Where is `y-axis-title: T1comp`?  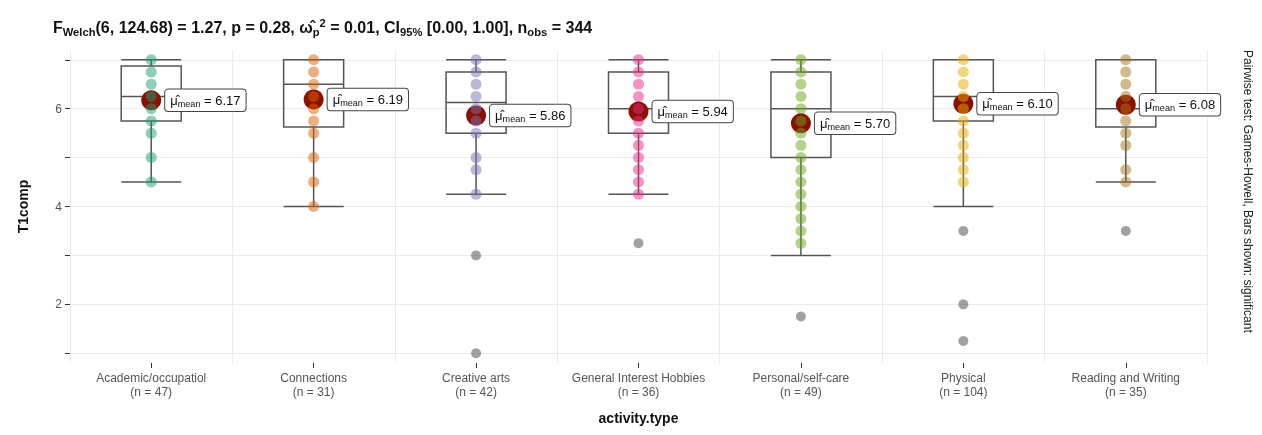 y-axis-title: T1comp is located at coordinates (23, 206).